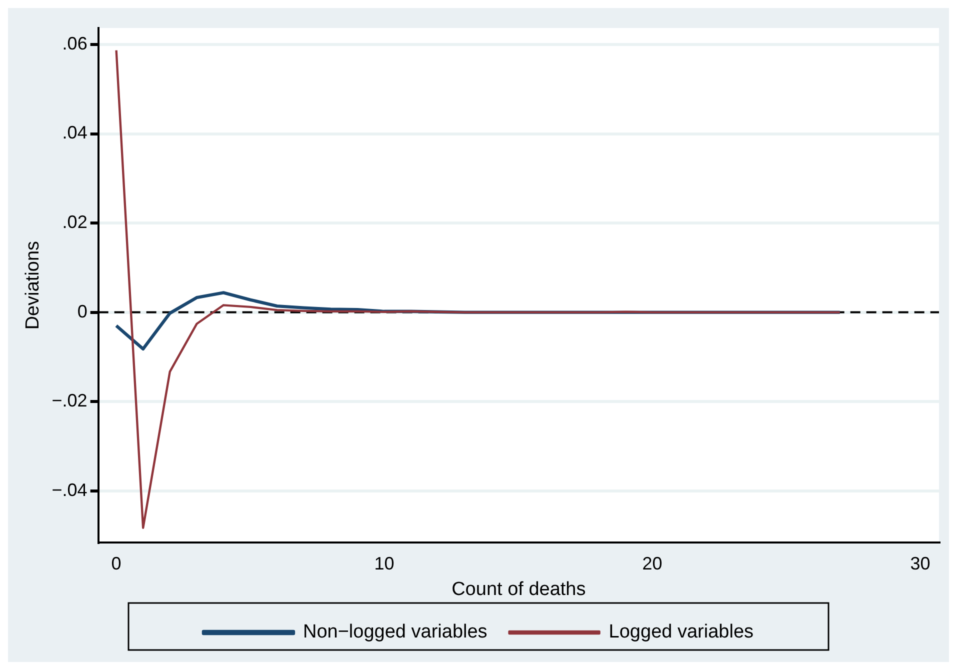 This screenshot has width=957, height=670. I want to click on x-tick-label: 20, so click(652, 563).